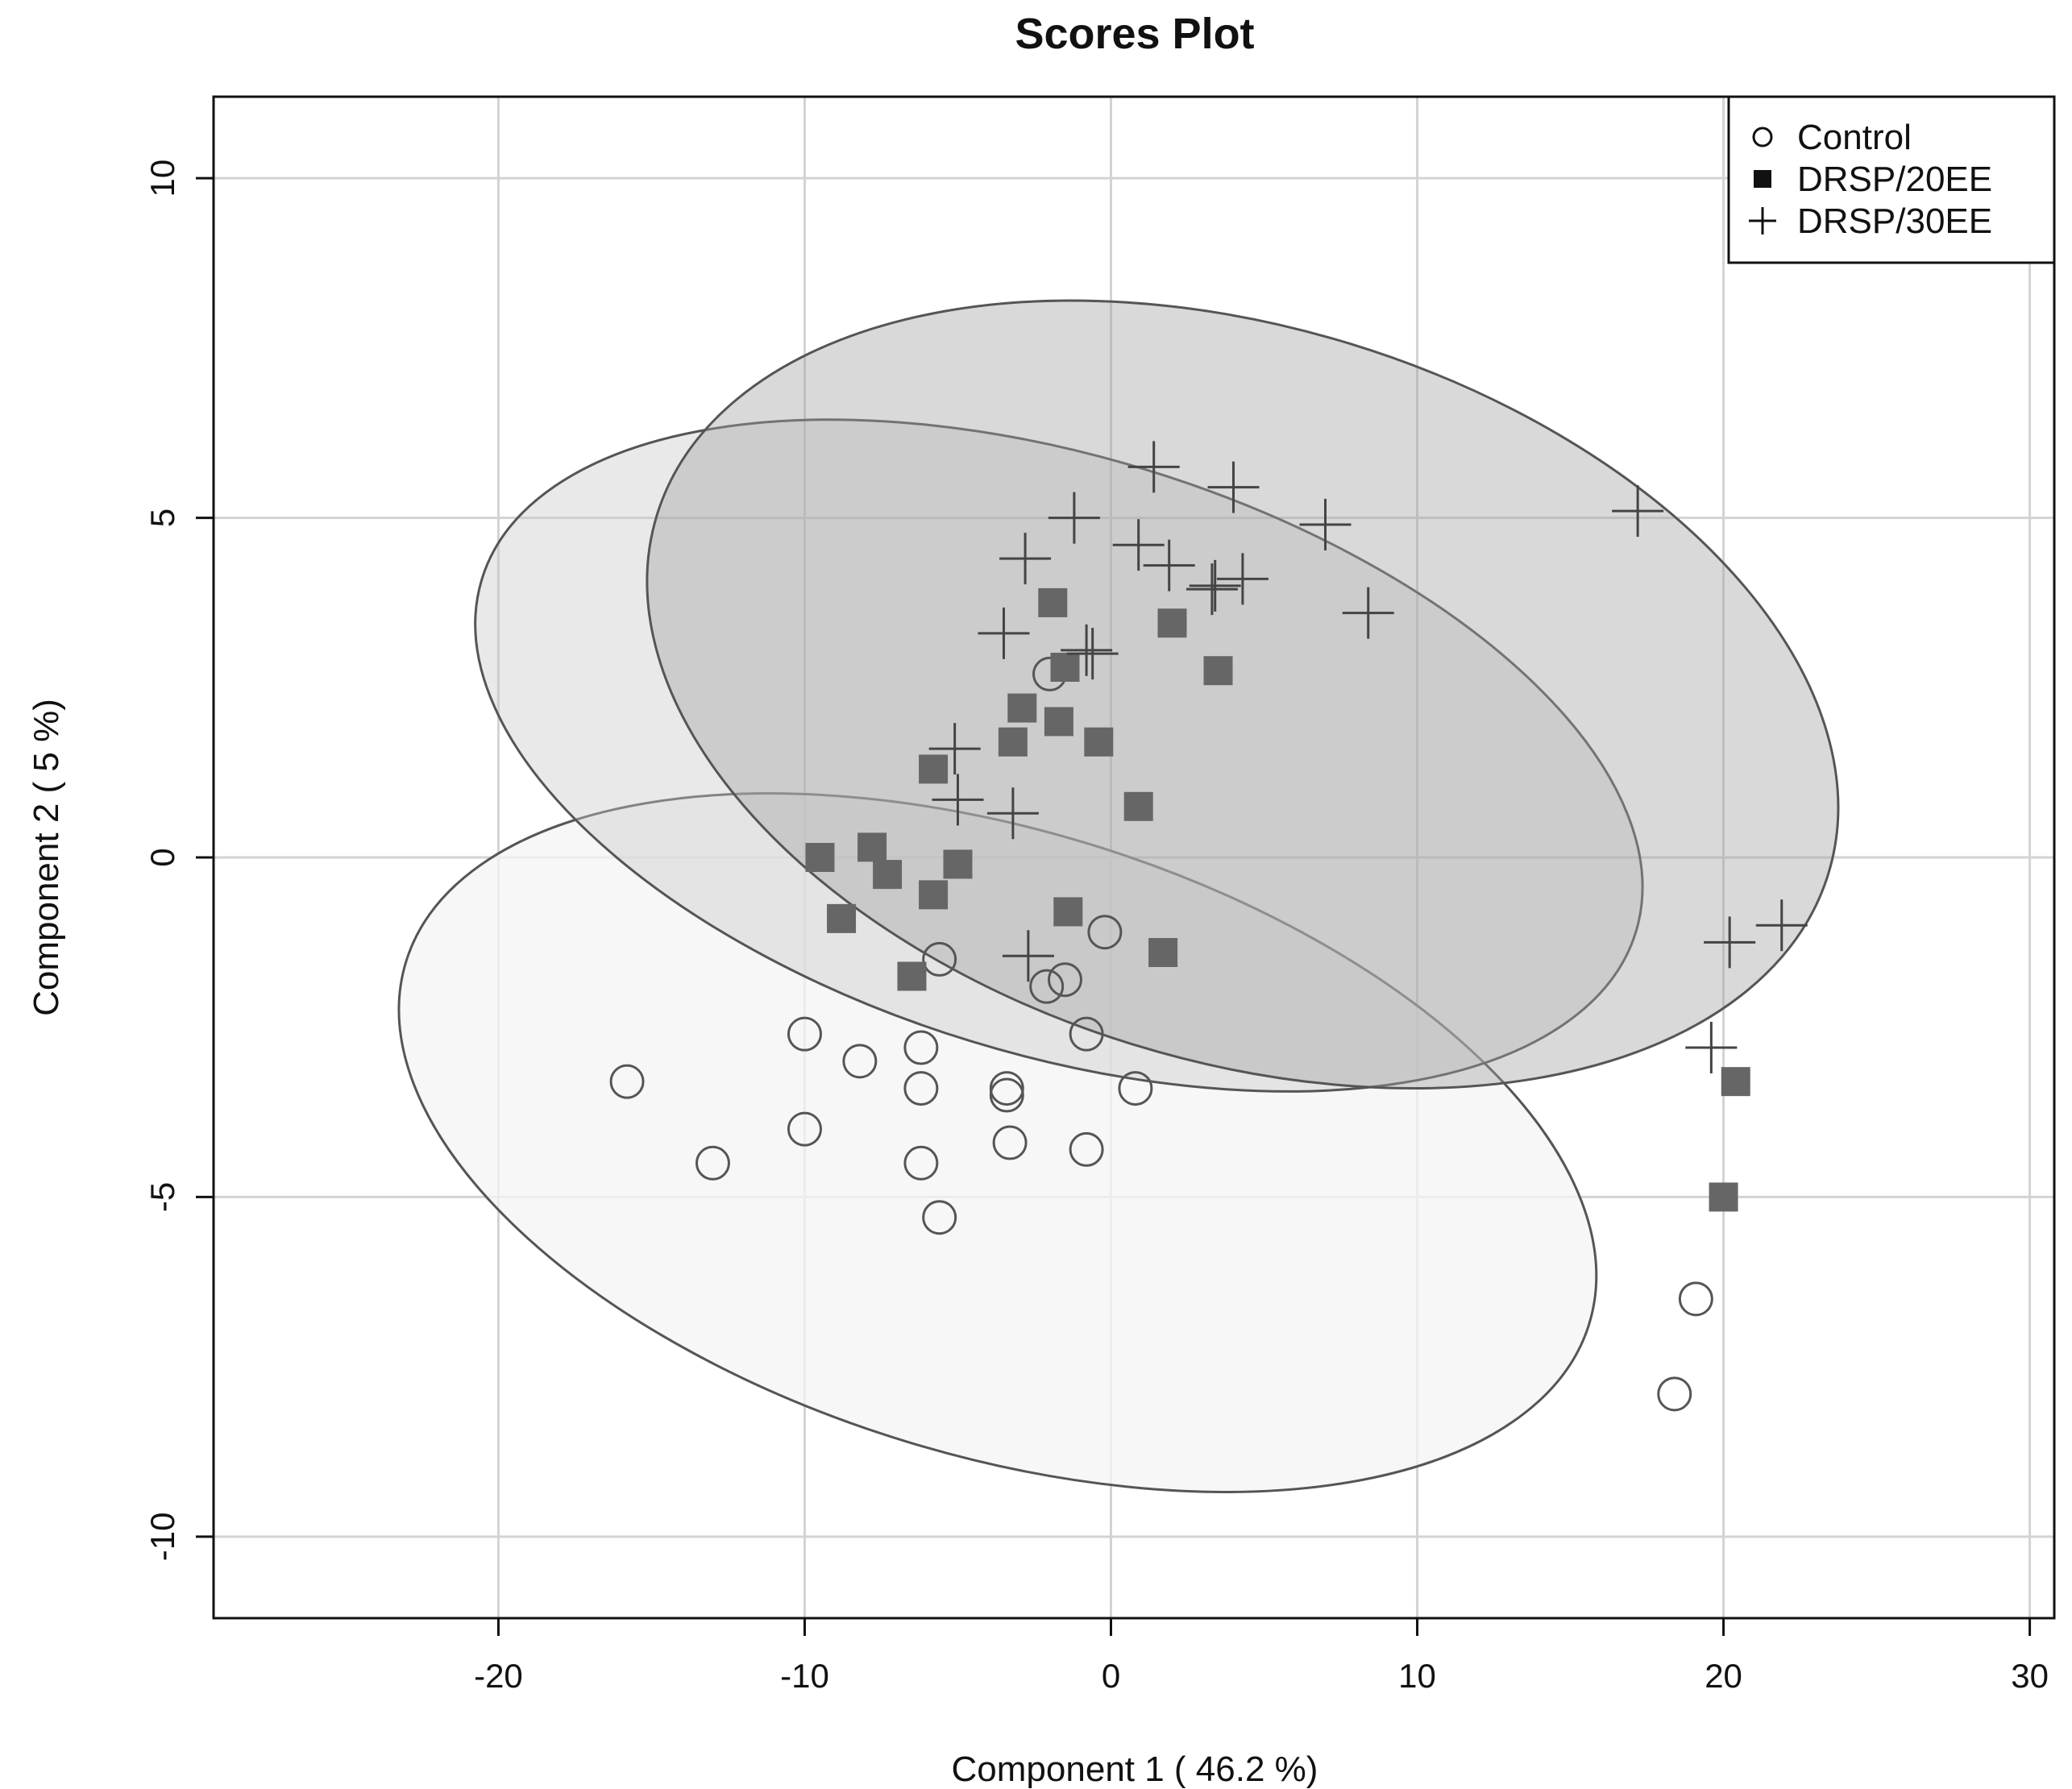 The image size is (2072, 1789). Describe the element at coordinates (162, 1197) in the screenshot. I see `y-tick-label-1: -5` at that location.